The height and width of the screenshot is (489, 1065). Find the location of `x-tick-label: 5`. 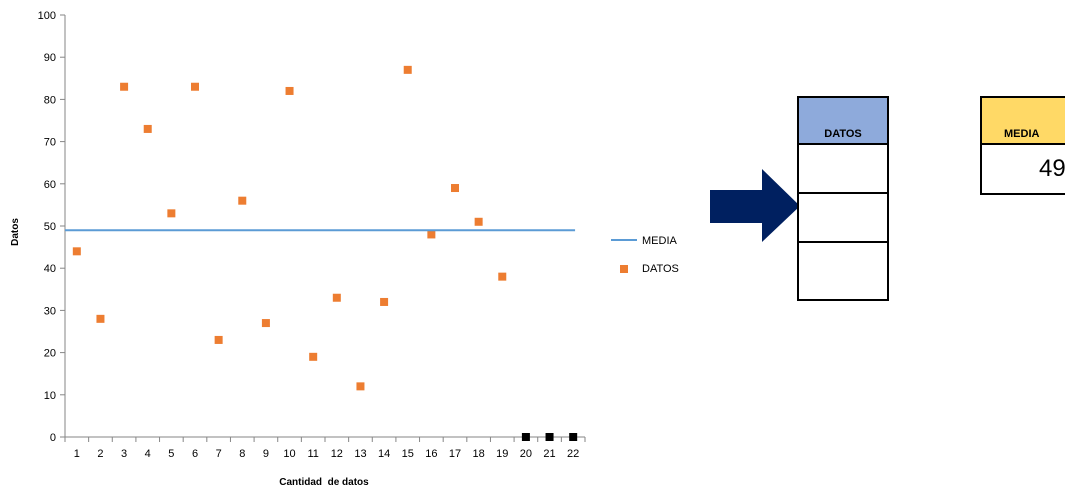

x-tick-label: 5 is located at coordinates (171, 454).